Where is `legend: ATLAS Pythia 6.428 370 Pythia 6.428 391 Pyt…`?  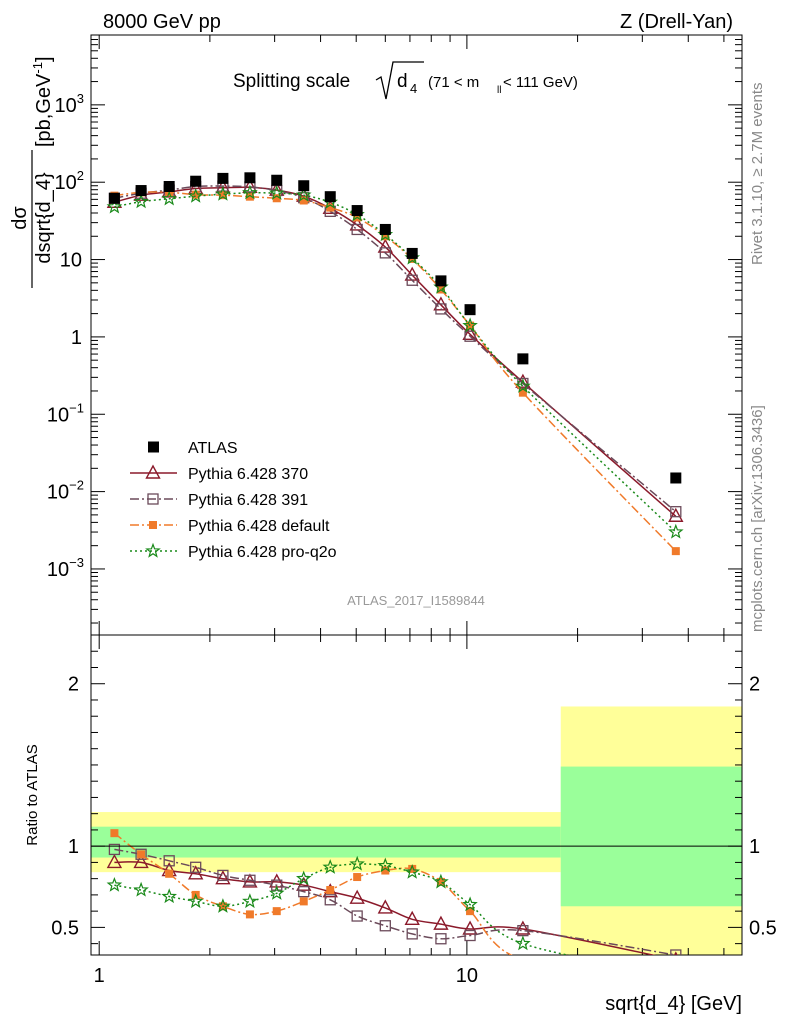 legend: ATLAS Pythia 6.428 370 Pythia 6.428 391 Pyt… is located at coordinates (233, 500).